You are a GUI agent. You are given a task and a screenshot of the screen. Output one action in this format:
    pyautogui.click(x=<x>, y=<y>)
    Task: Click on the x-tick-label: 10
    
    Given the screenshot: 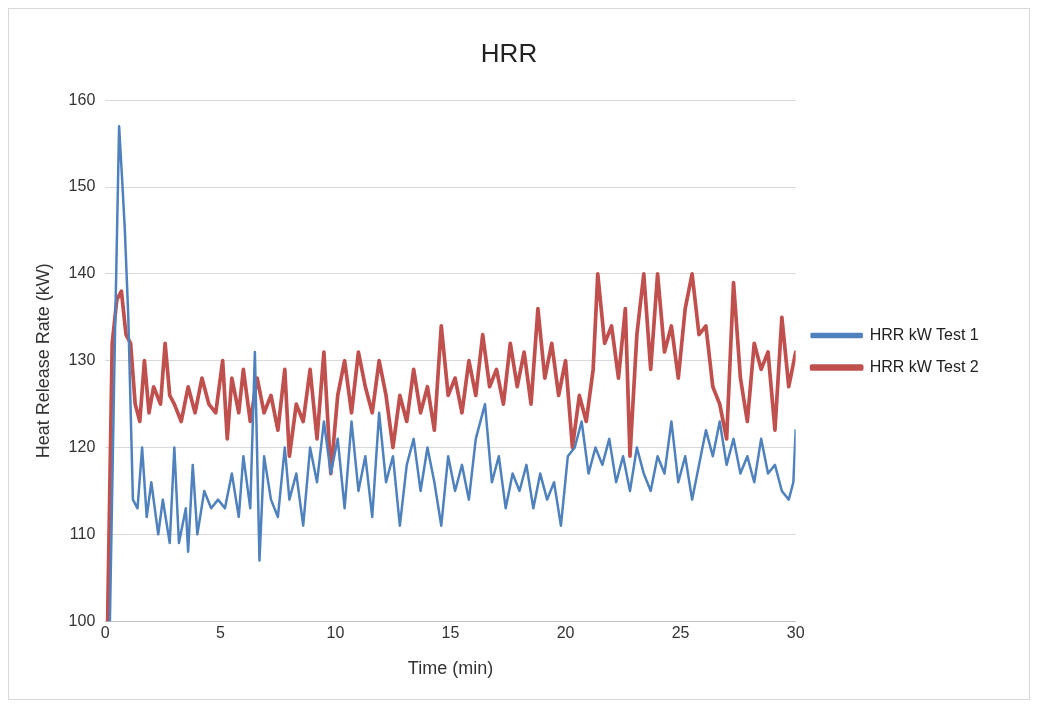 What is the action you would take?
    pyautogui.click(x=335, y=633)
    